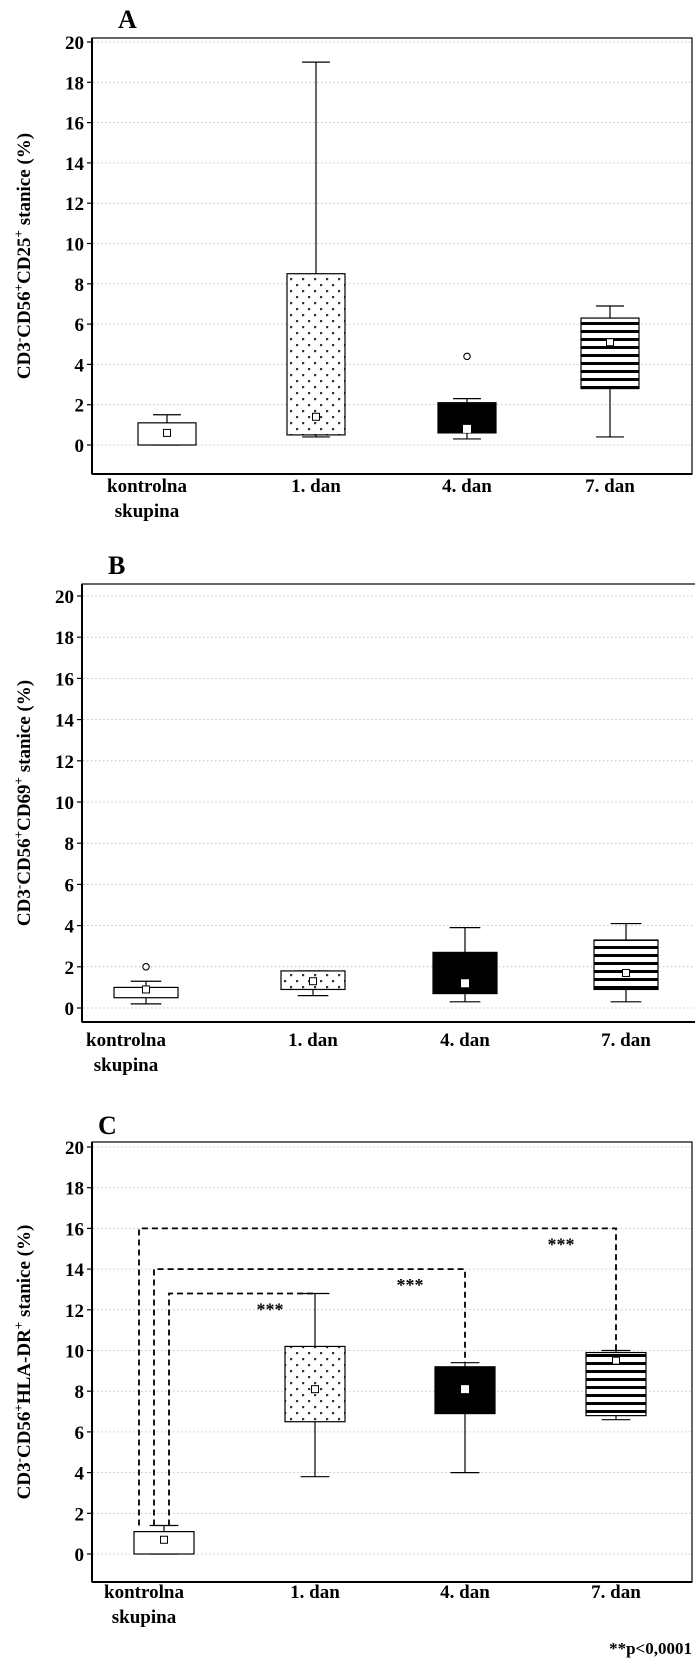 The width and height of the screenshot is (695, 1662). What do you see at coordinates (23, 256) in the screenshot?
I see `y-axis-label: CD3-CD56+CD25+ stanice (%)` at bounding box center [23, 256].